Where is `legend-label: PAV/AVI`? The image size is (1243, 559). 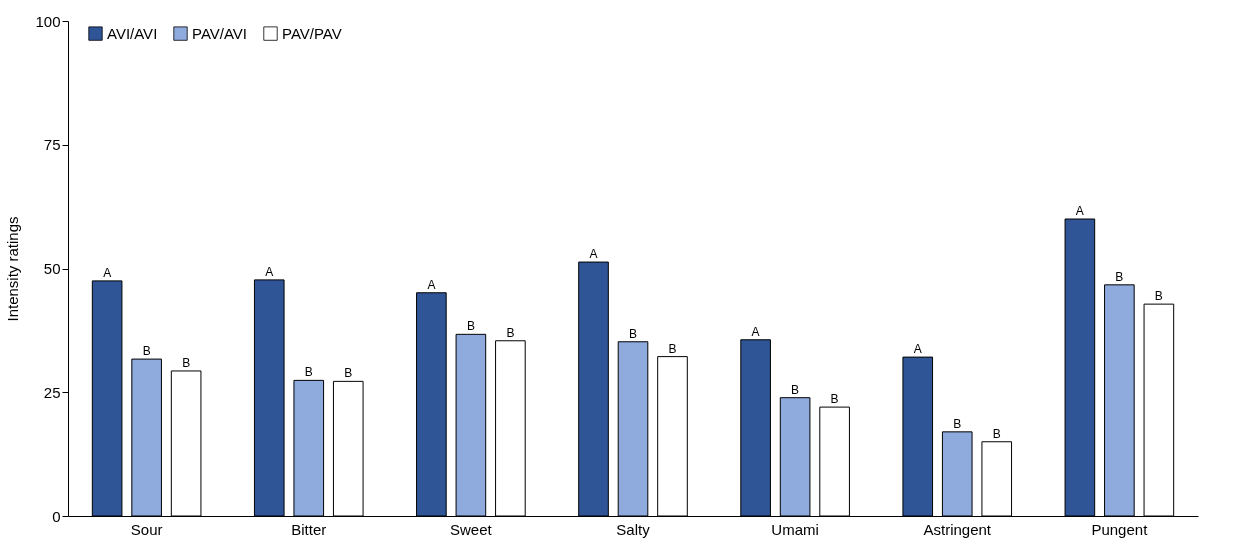
legend-label: PAV/AVI is located at coordinates (220, 33).